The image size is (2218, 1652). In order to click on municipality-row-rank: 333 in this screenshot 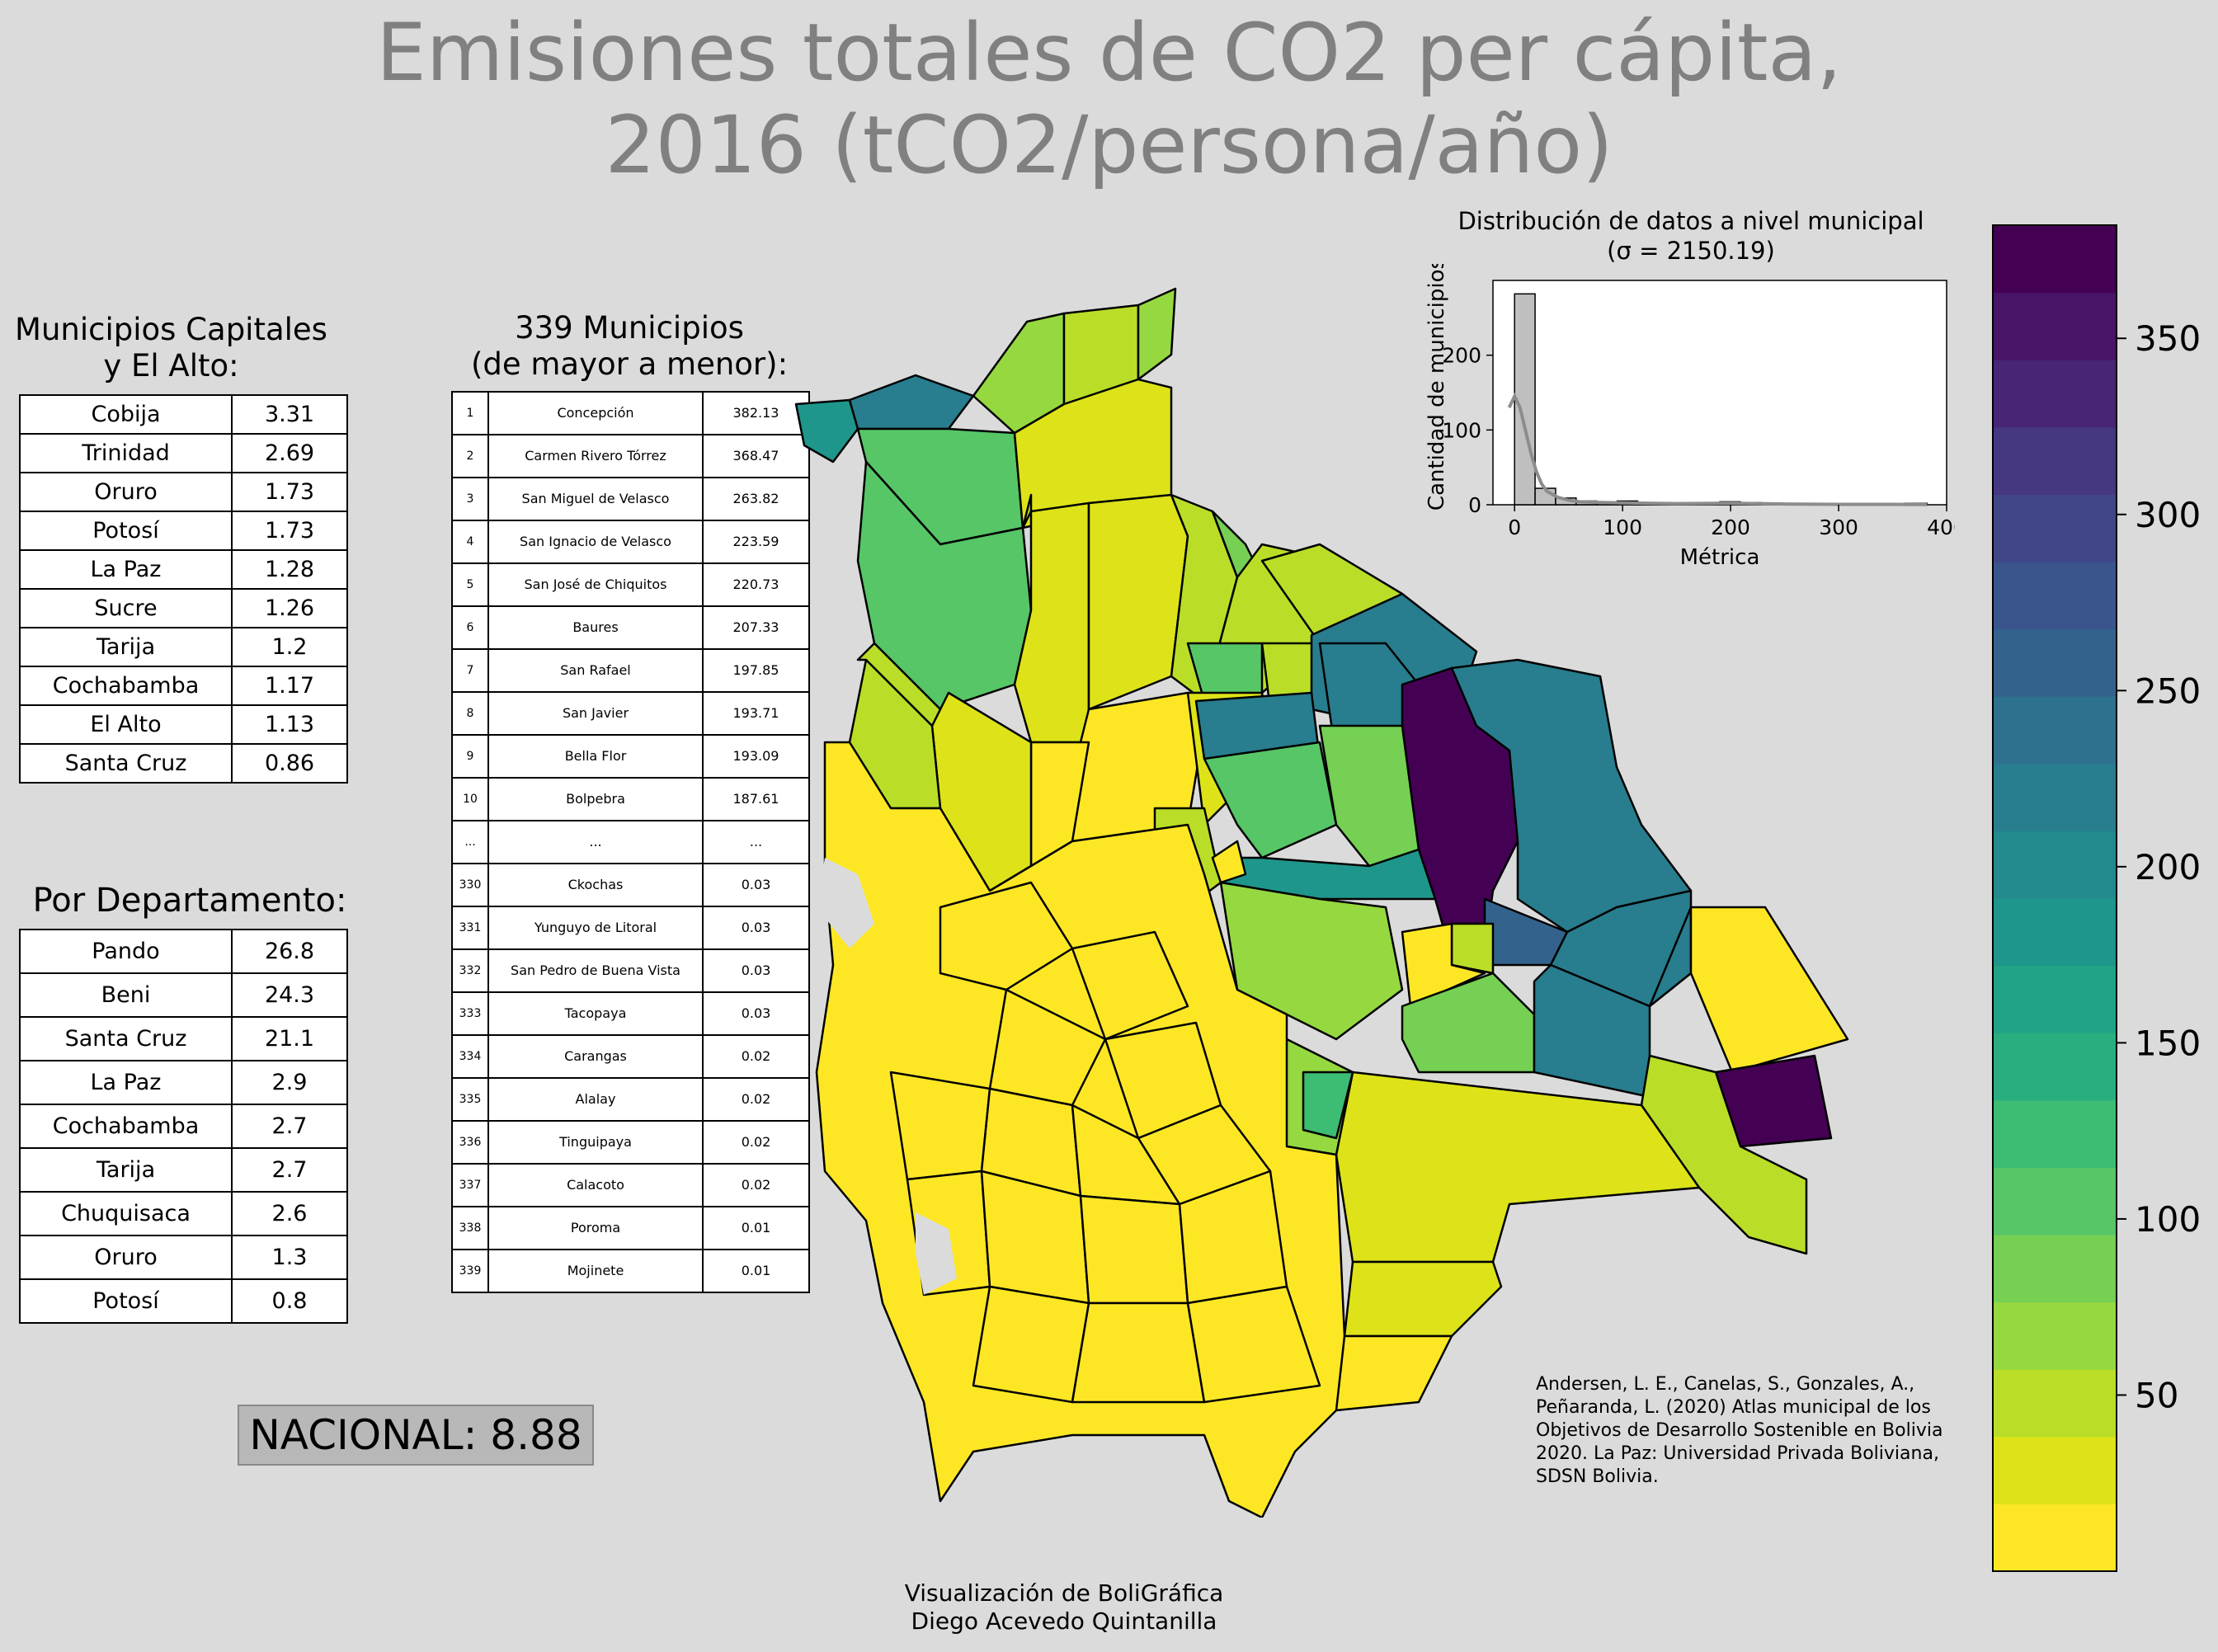, I will do `click(470, 1013)`.